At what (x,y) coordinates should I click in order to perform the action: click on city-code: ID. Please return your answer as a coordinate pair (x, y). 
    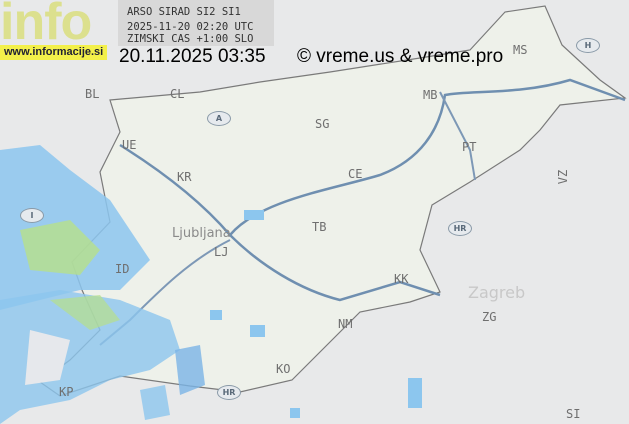
    Looking at the image, I should click on (122, 269).